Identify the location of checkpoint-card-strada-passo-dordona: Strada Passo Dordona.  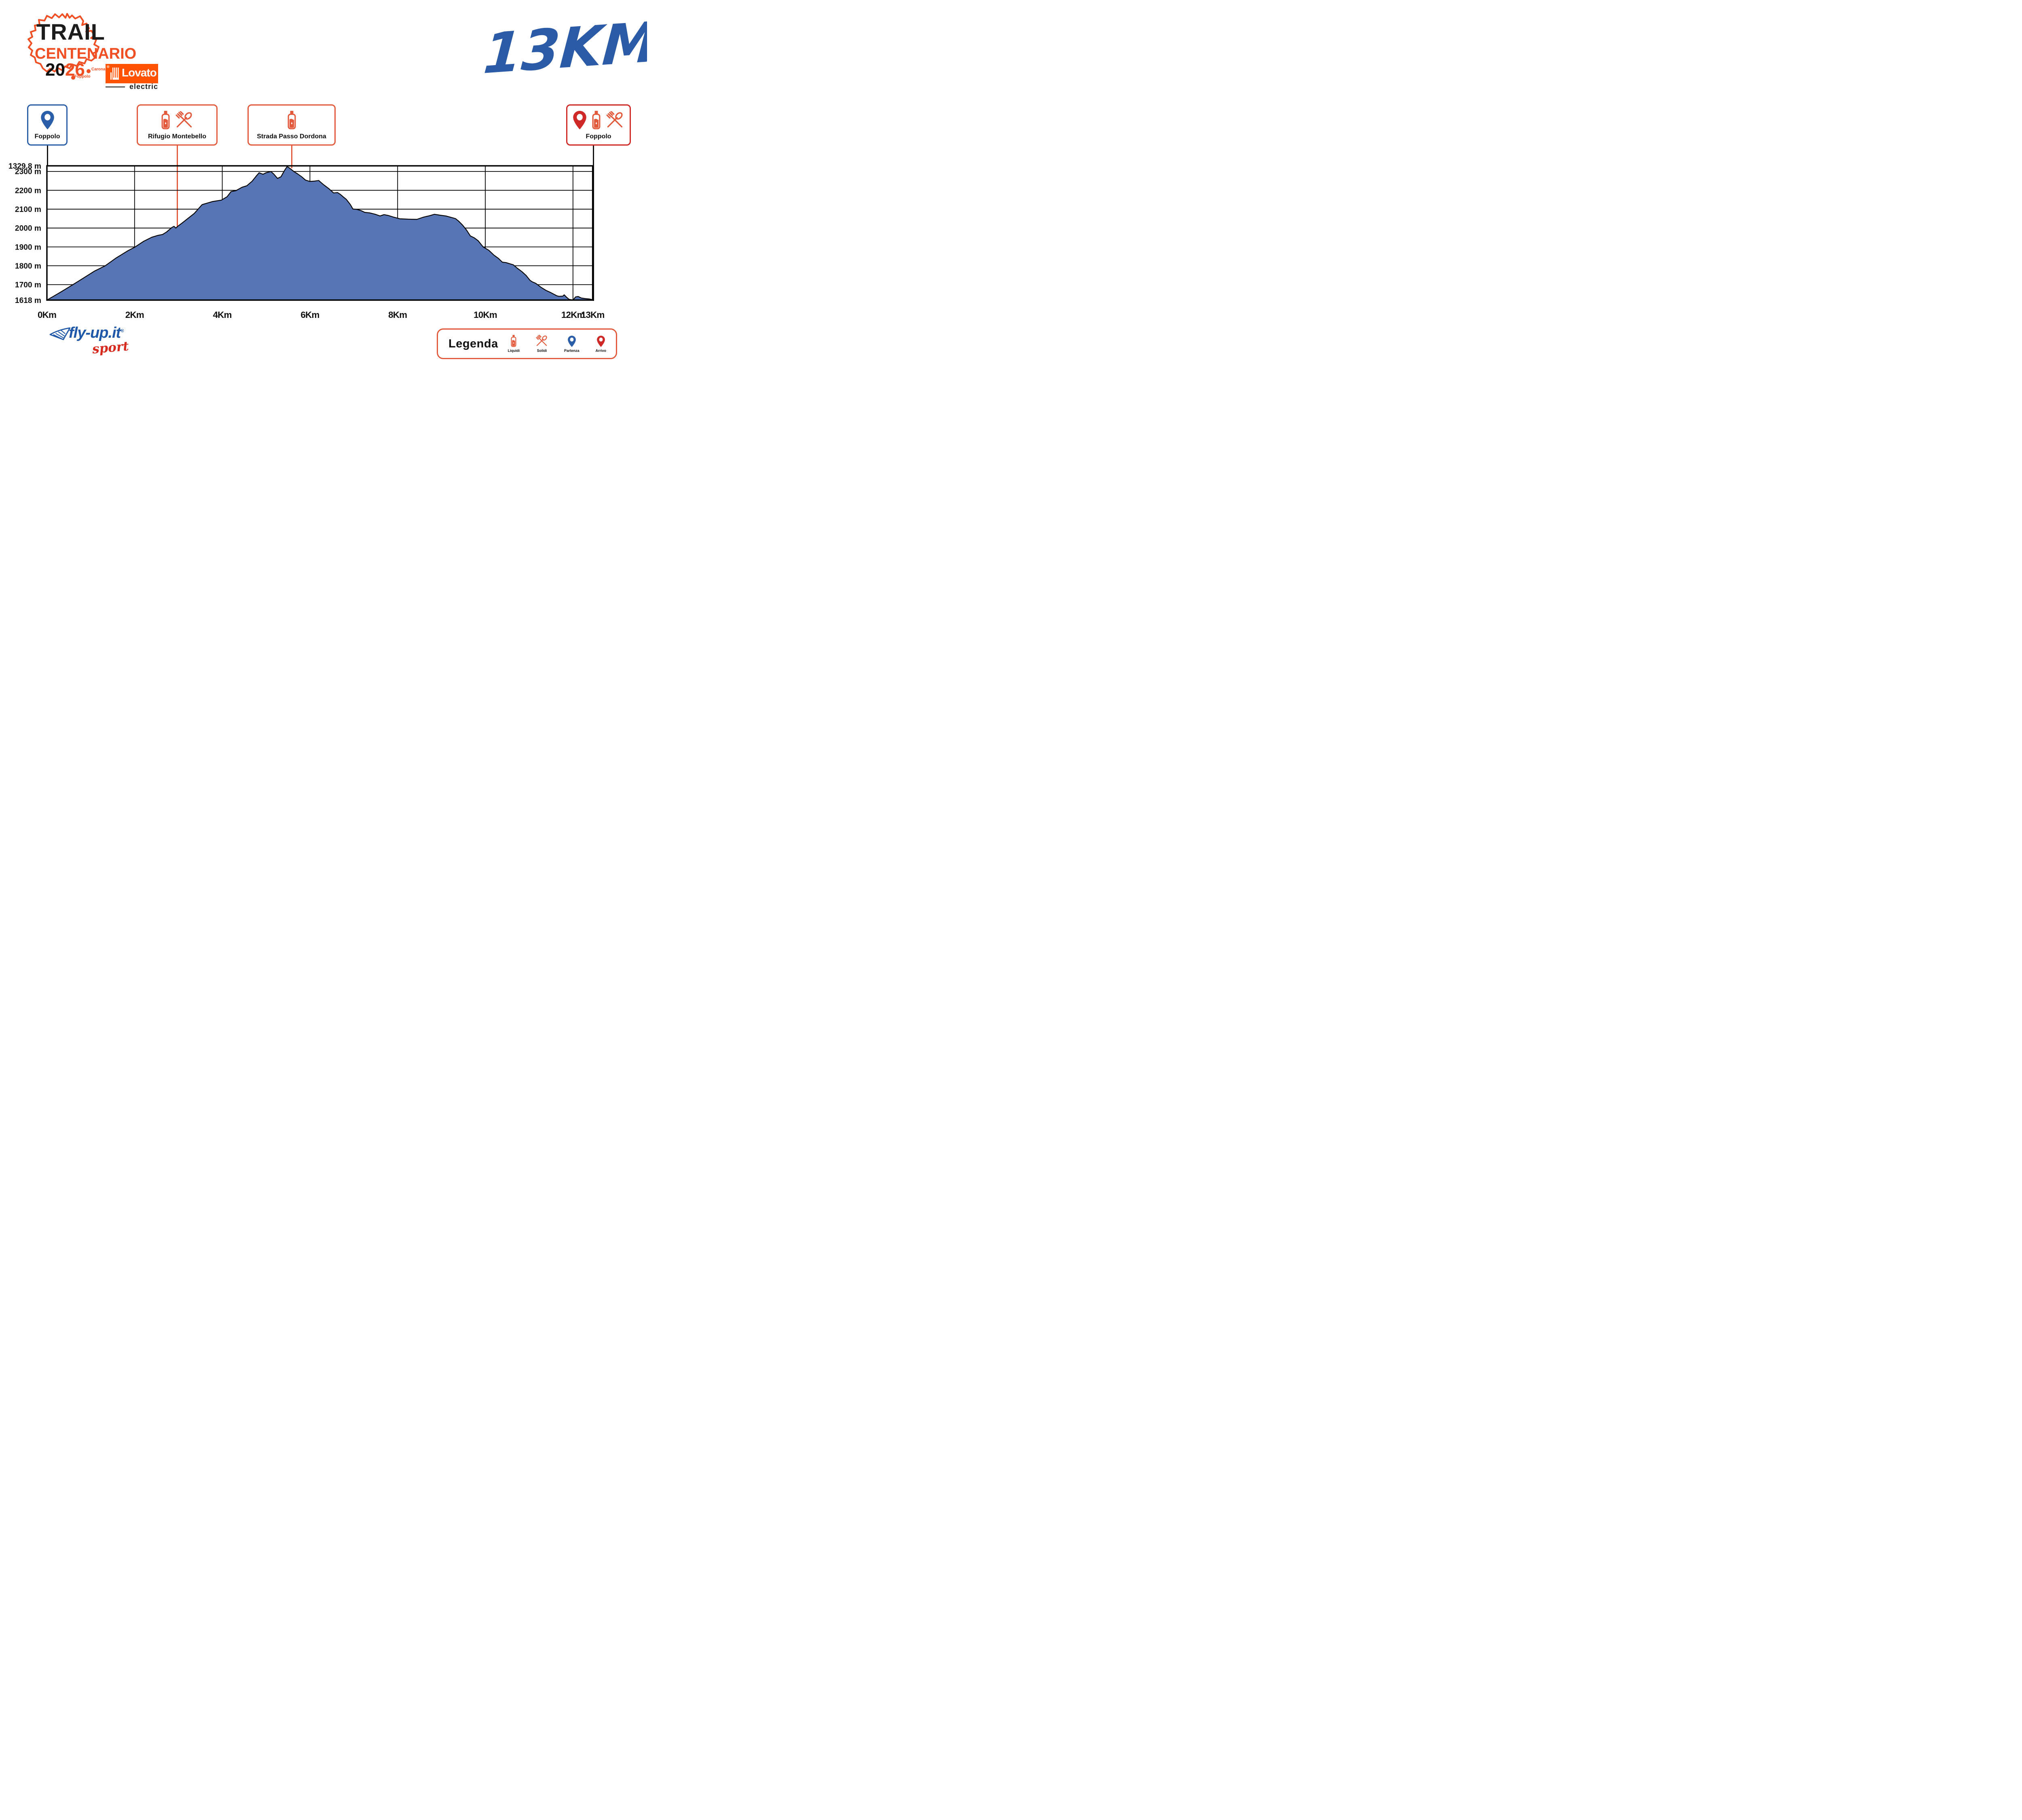
(291, 136).